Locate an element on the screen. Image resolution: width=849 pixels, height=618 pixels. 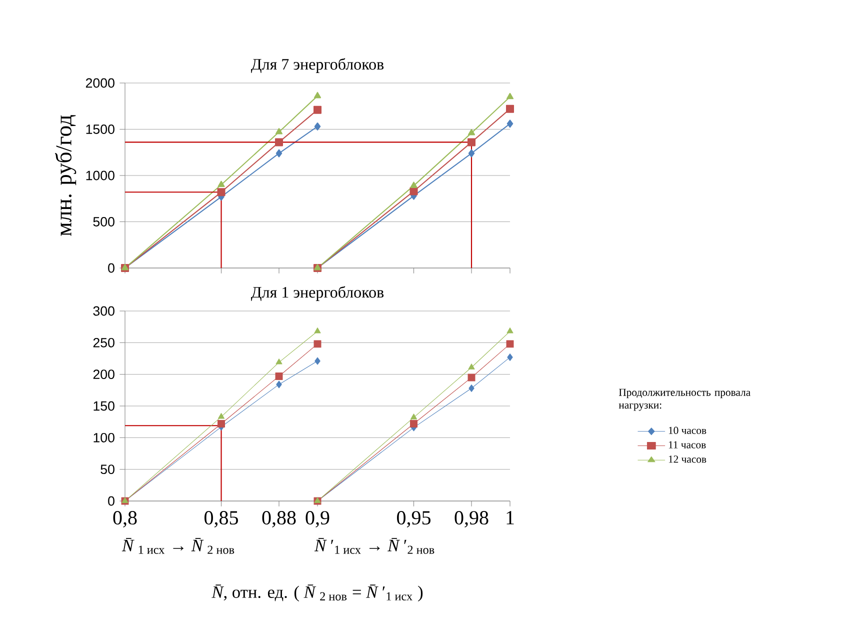
chart-title: Для 7 энергоблоков is located at coordinates (317, 65).